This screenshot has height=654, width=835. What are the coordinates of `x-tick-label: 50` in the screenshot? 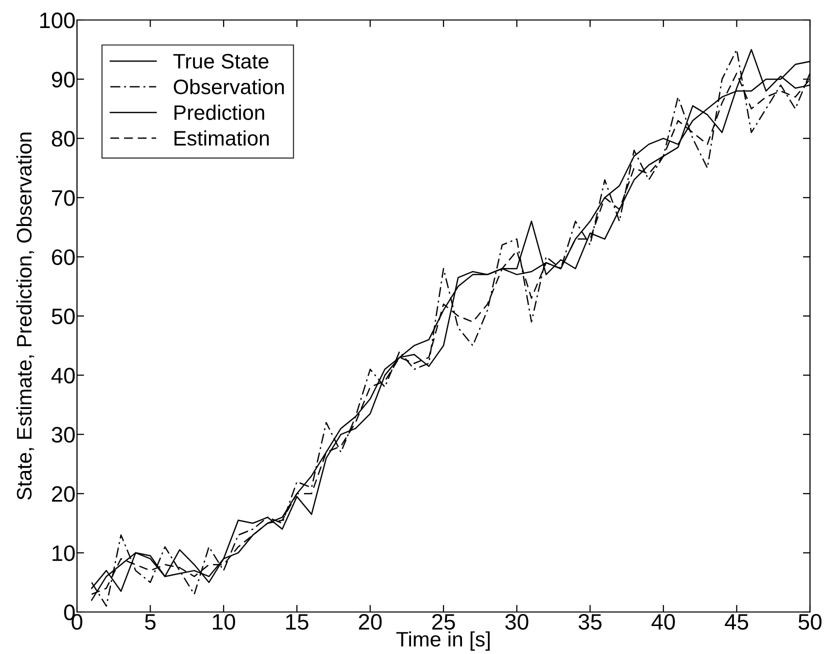 It's located at (810, 622).